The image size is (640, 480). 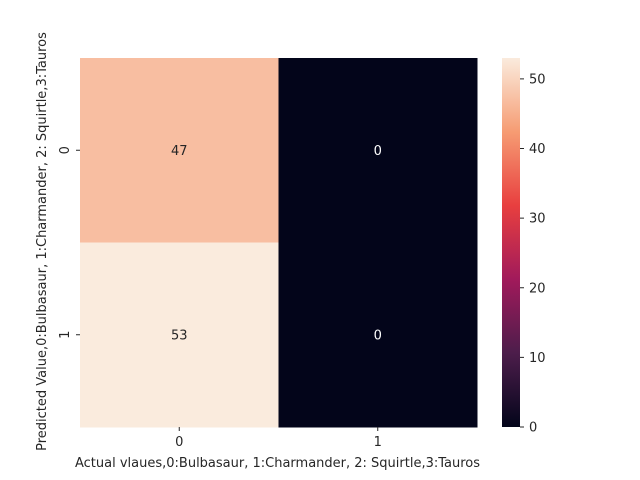 I want to click on cell-value-label: 53, so click(x=179, y=335).